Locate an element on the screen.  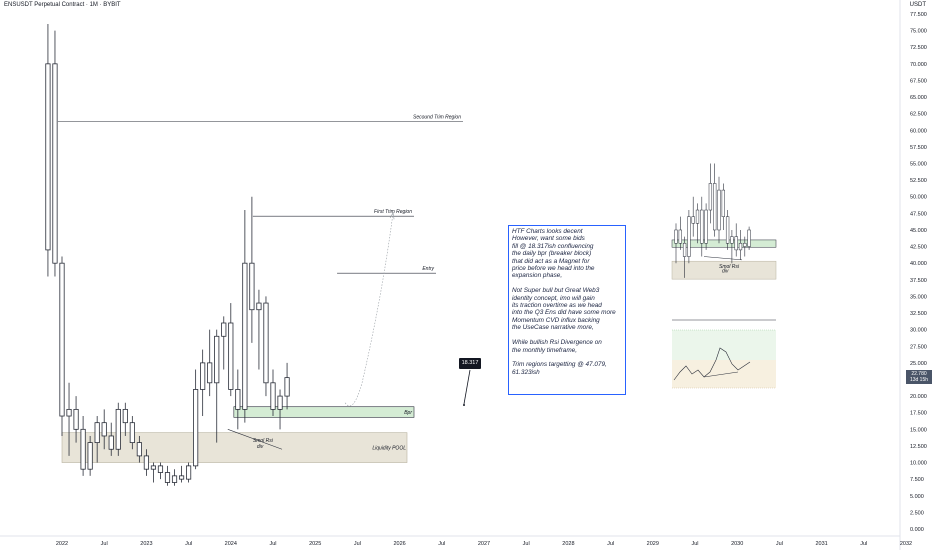
y-tick-label: 37.500 is located at coordinates (918, 281).